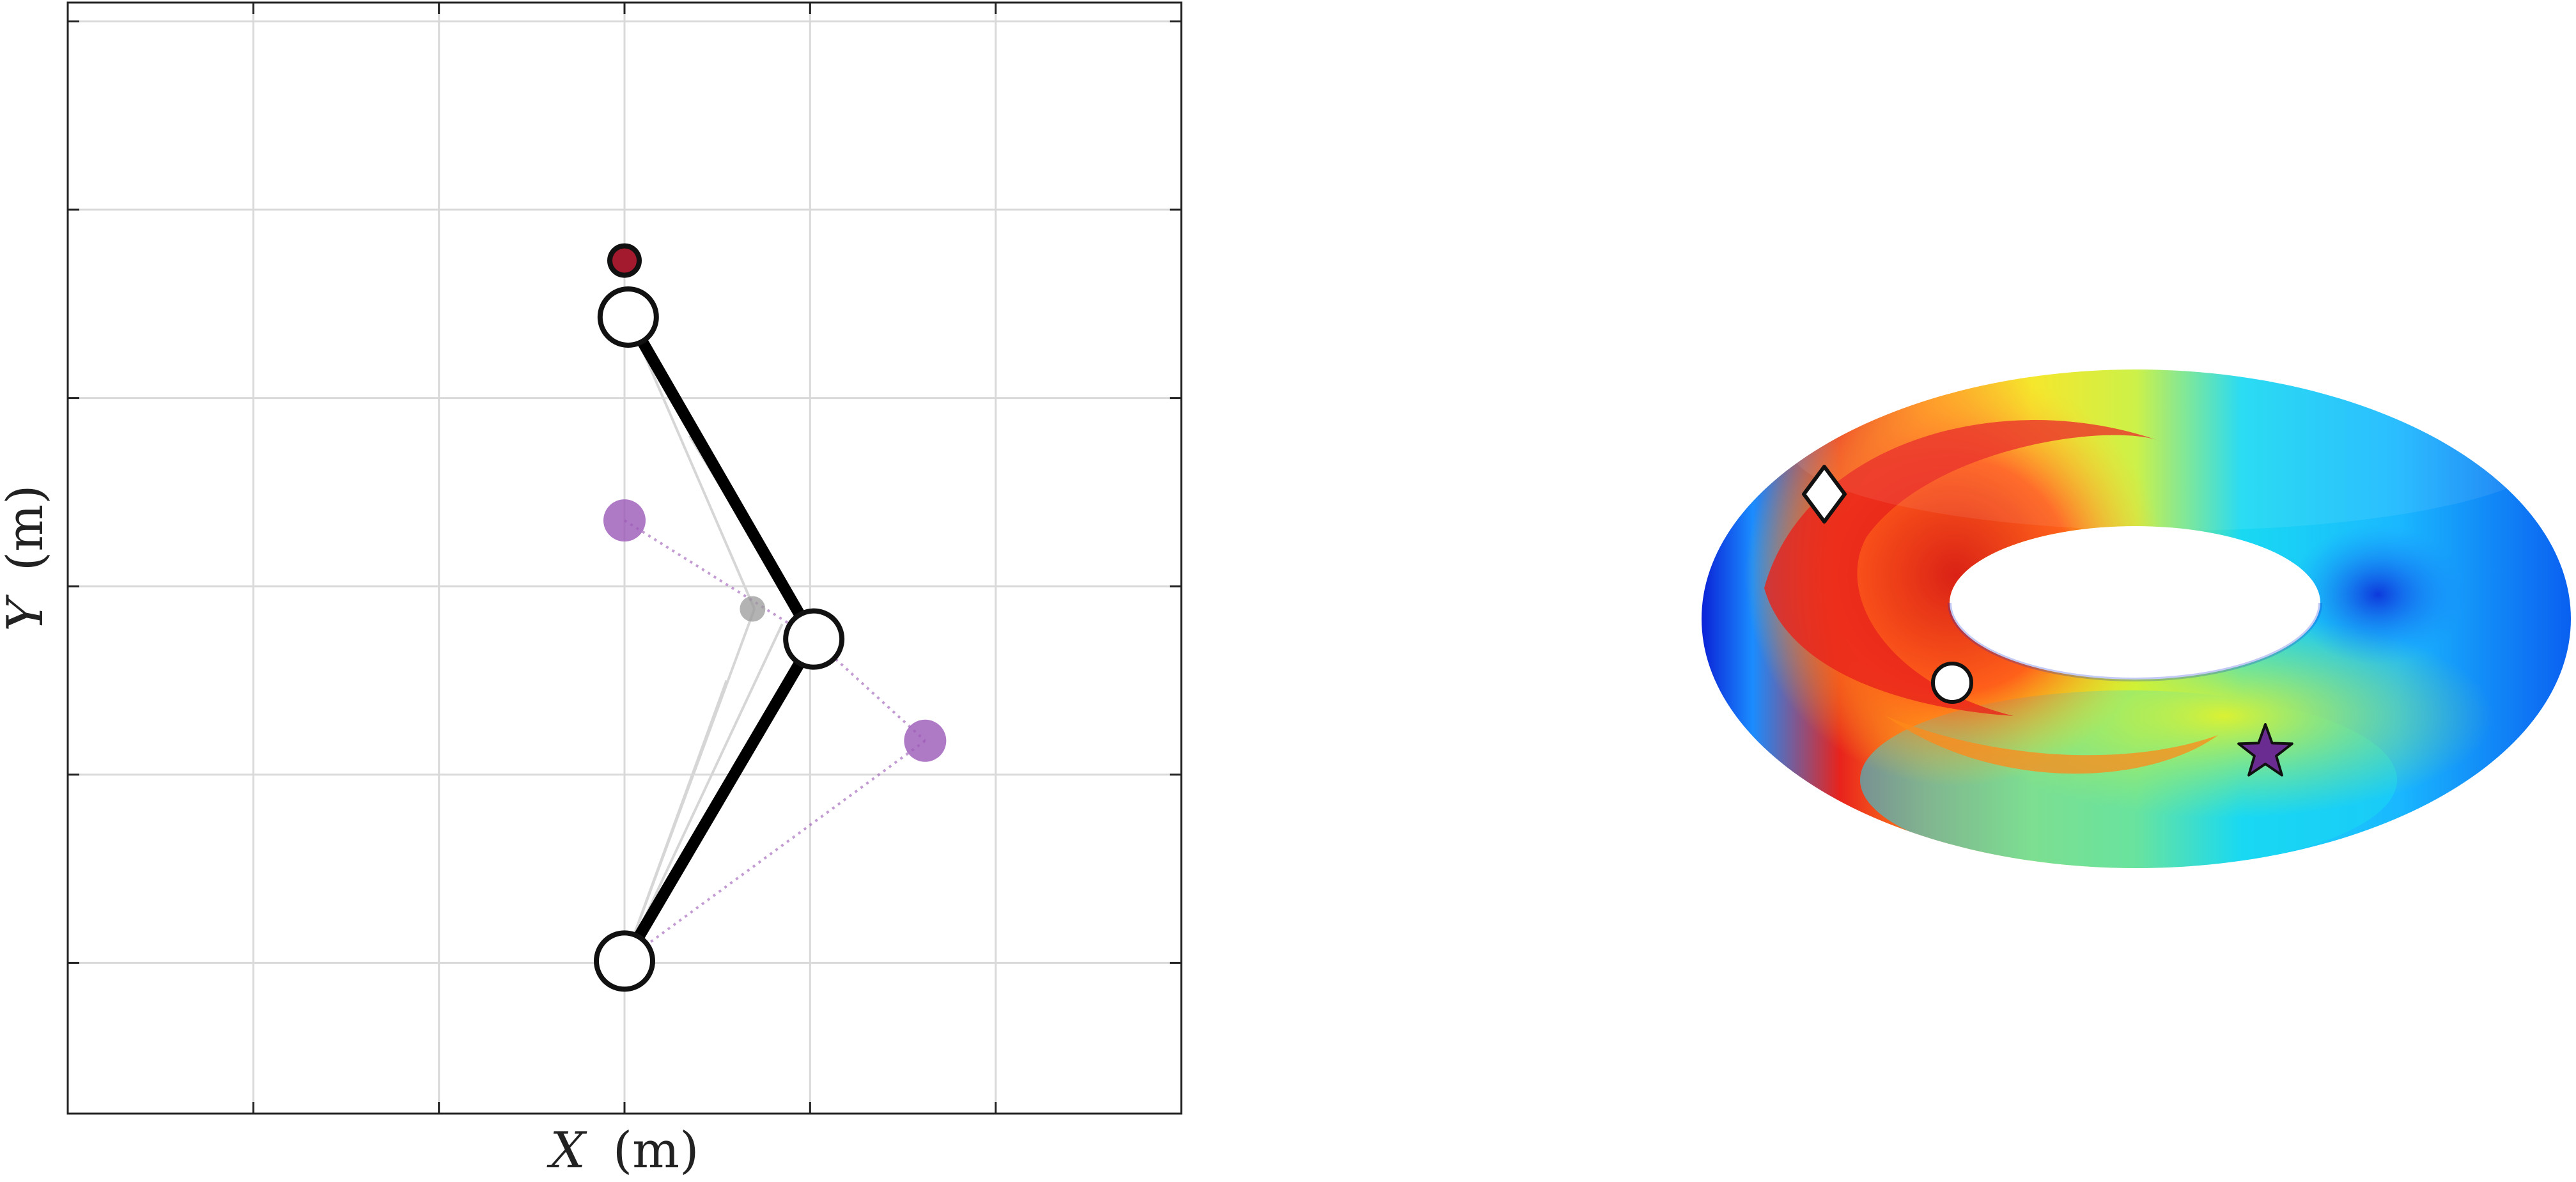 The width and height of the screenshot is (2576, 1182). I want to click on arm-link-upper, so click(721, 478).